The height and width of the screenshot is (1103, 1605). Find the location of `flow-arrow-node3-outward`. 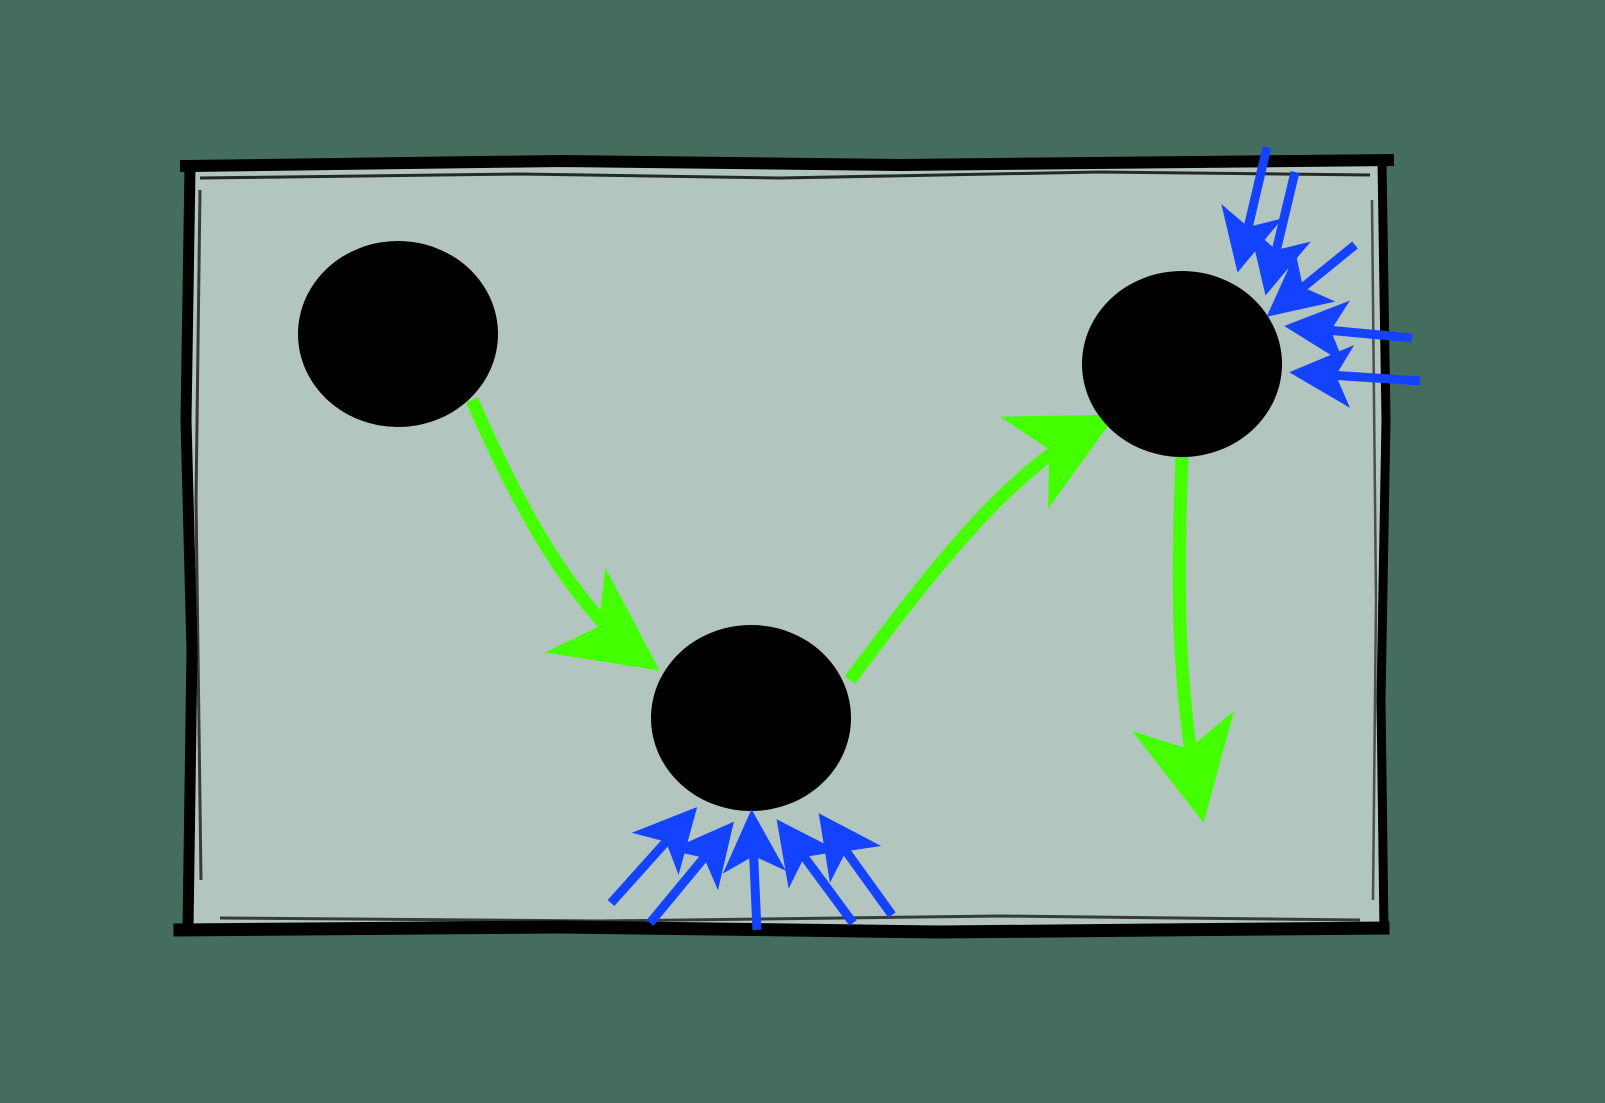

flow-arrow-node3-outward is located at coordinates (1183, 638).